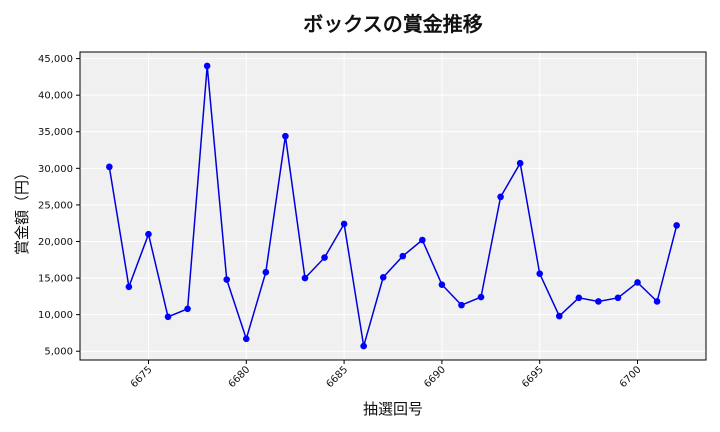  Describe the element at coordinates (55, 242) in the screenshot. I see `y-tick-label: 20,000` at that location.